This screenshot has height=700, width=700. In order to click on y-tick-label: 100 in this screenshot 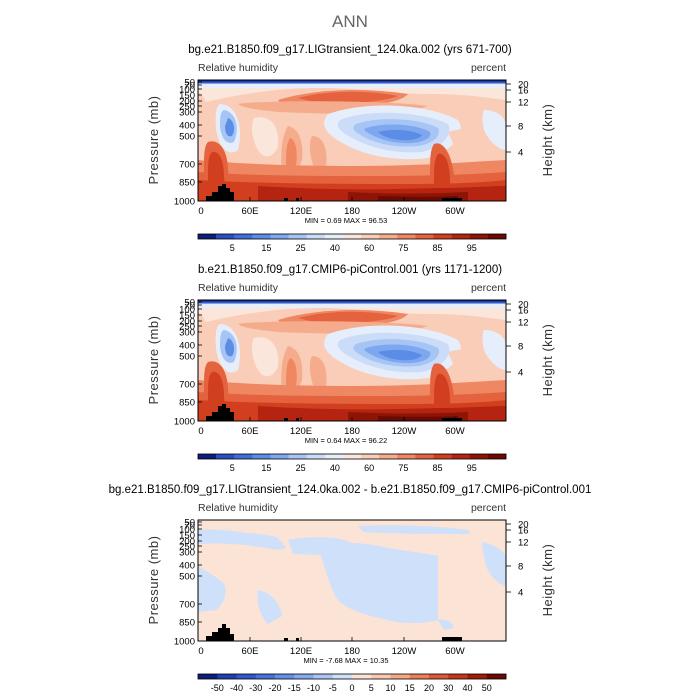, I will do `click(187, 310)`.